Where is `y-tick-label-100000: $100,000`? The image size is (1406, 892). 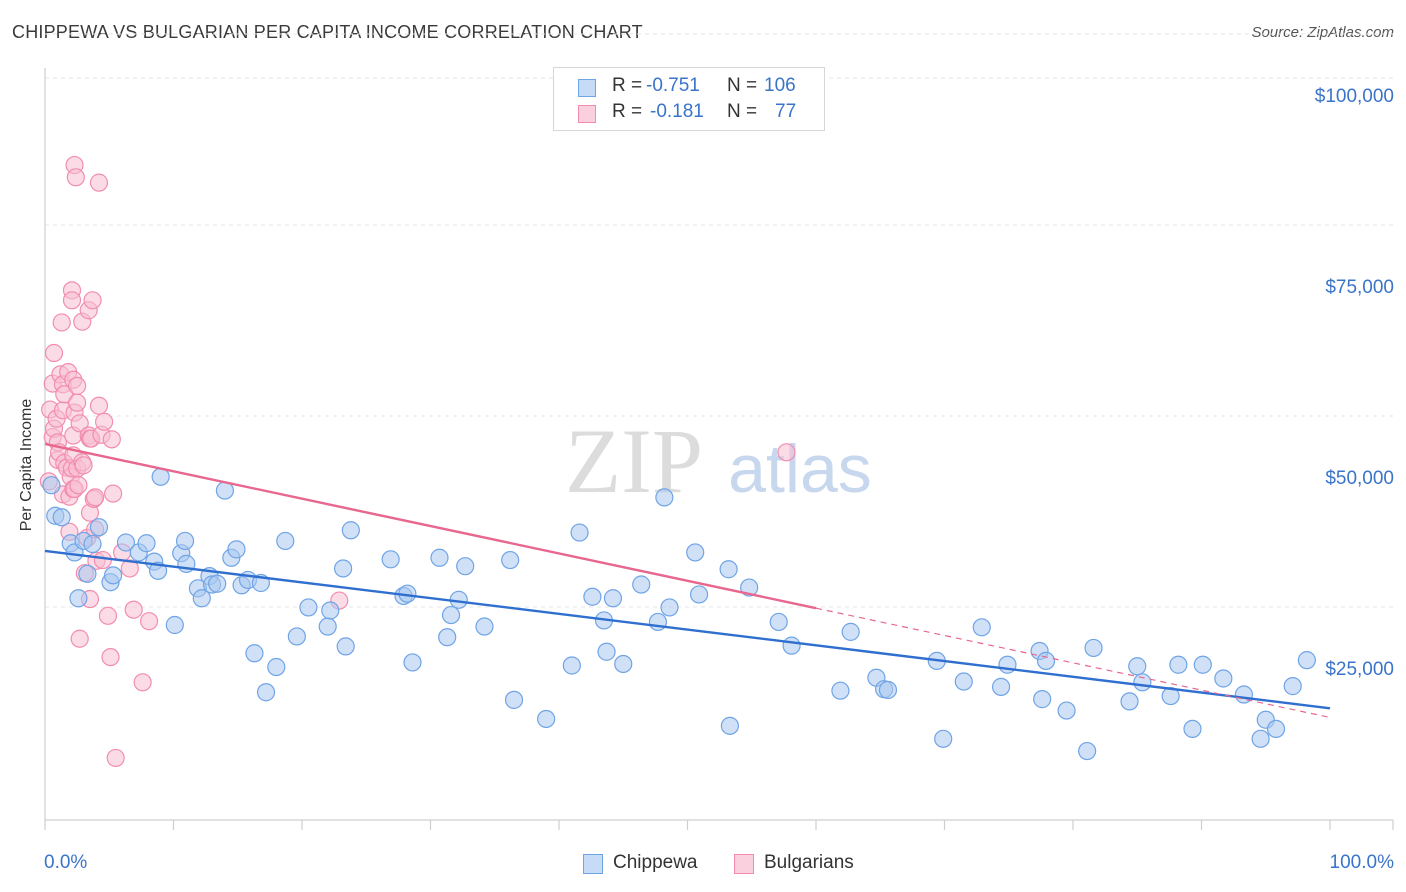
y-tick-label-100000: $100,000 is located at coordinates (1354, 96).